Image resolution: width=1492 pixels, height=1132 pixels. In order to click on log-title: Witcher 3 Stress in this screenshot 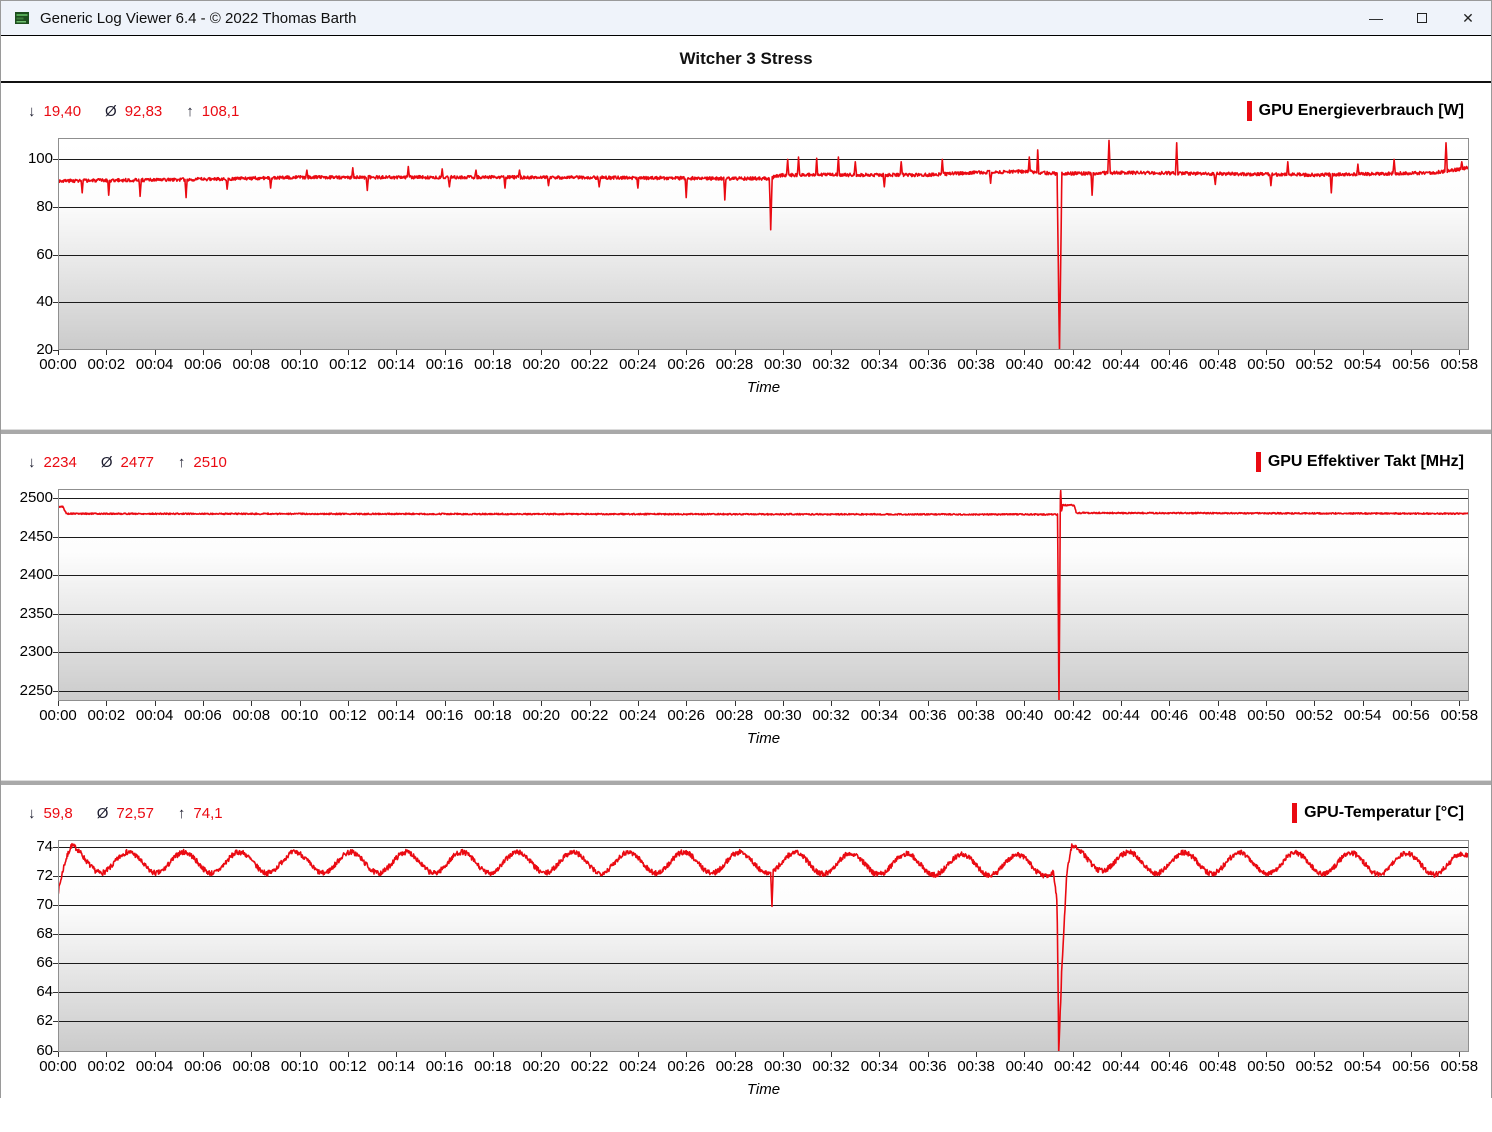, I will do `click(746, 58)`.